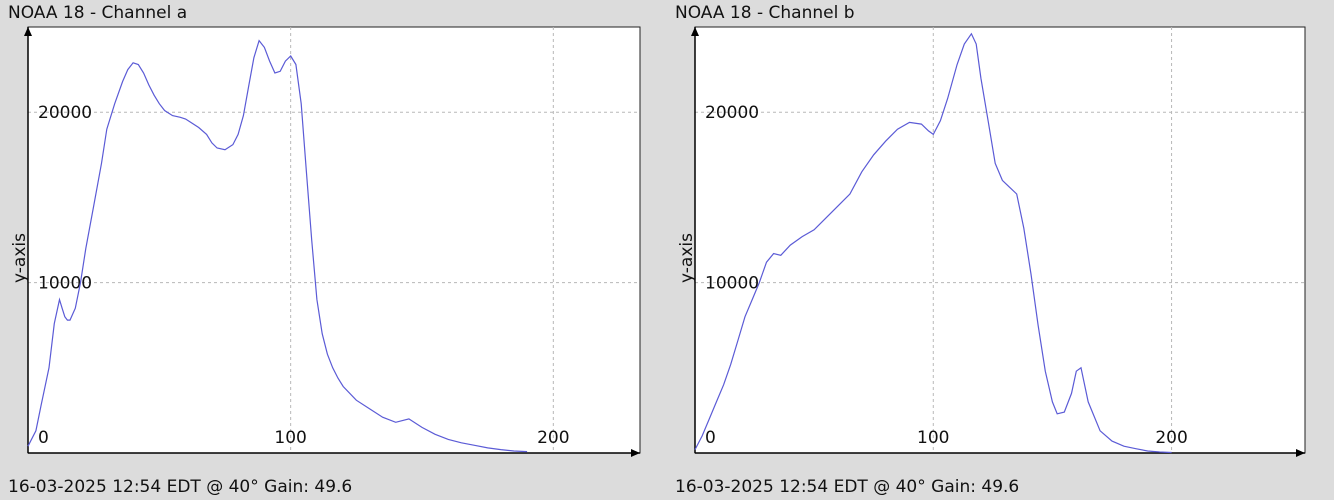 The height and width of the screenshot is (500, 1334). Describe the element at coordinates (765, 13) in the screenshot. I see `chart-title: NOAA 18 - Channel b` at that location.